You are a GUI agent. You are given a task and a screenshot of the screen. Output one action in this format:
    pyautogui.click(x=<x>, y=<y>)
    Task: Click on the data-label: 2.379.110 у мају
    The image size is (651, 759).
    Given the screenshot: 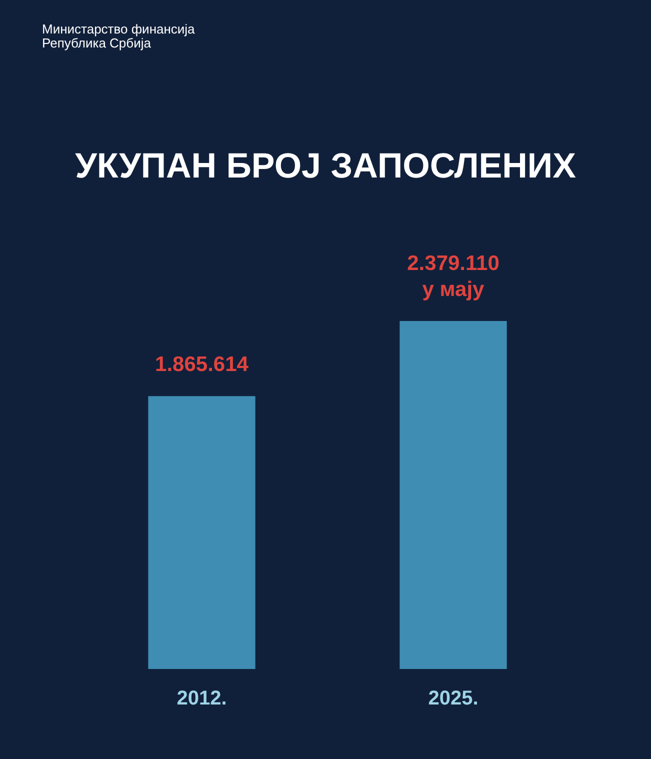 What is the action you would take?
    pyautogui.click(x=453, y=276)
    